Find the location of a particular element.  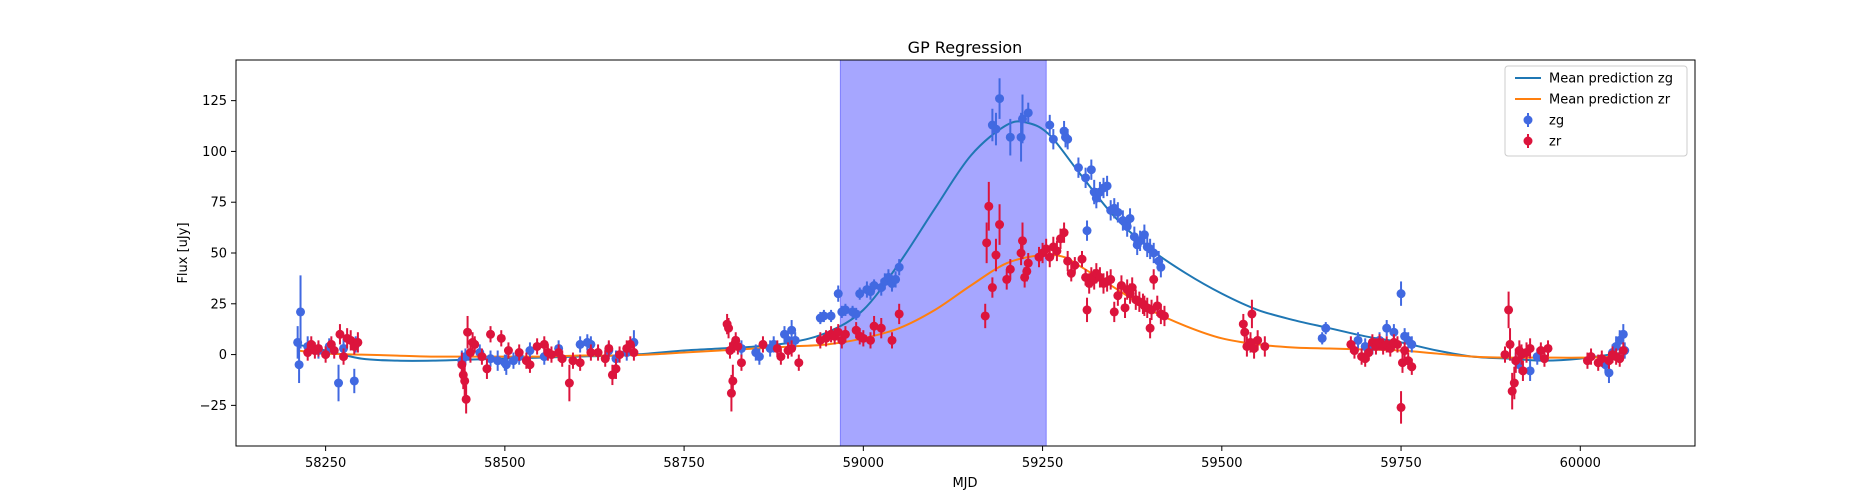

x-tick-label: 58250 is located at coordinates (325, 463).